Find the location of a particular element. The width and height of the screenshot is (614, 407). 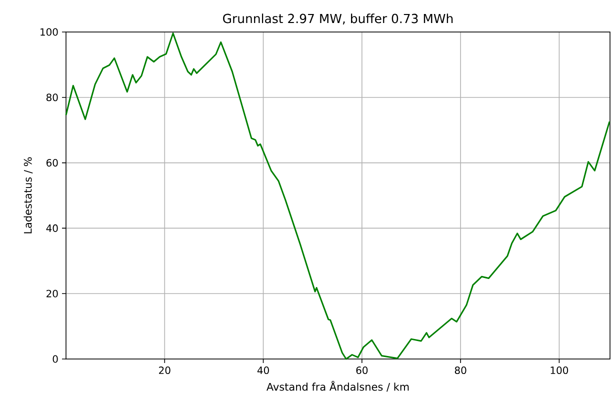

y-tick-label: 20 is located at coordinates (52, 294).